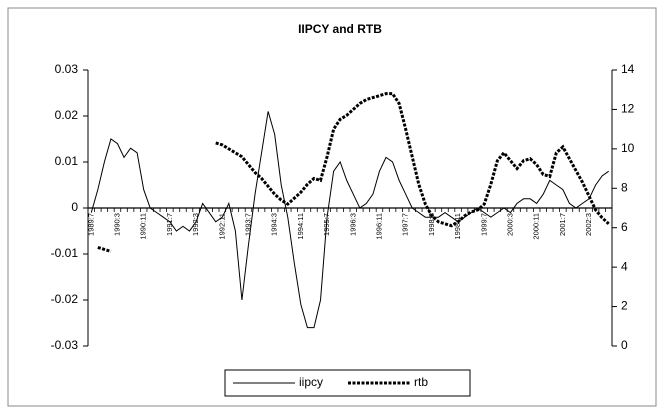 This screenshot has width=664, height=419. What do you see at coordinates (624, 345) in the screenshot?
I see `y2-tick-label: 0` at bounding box center [624, 345].